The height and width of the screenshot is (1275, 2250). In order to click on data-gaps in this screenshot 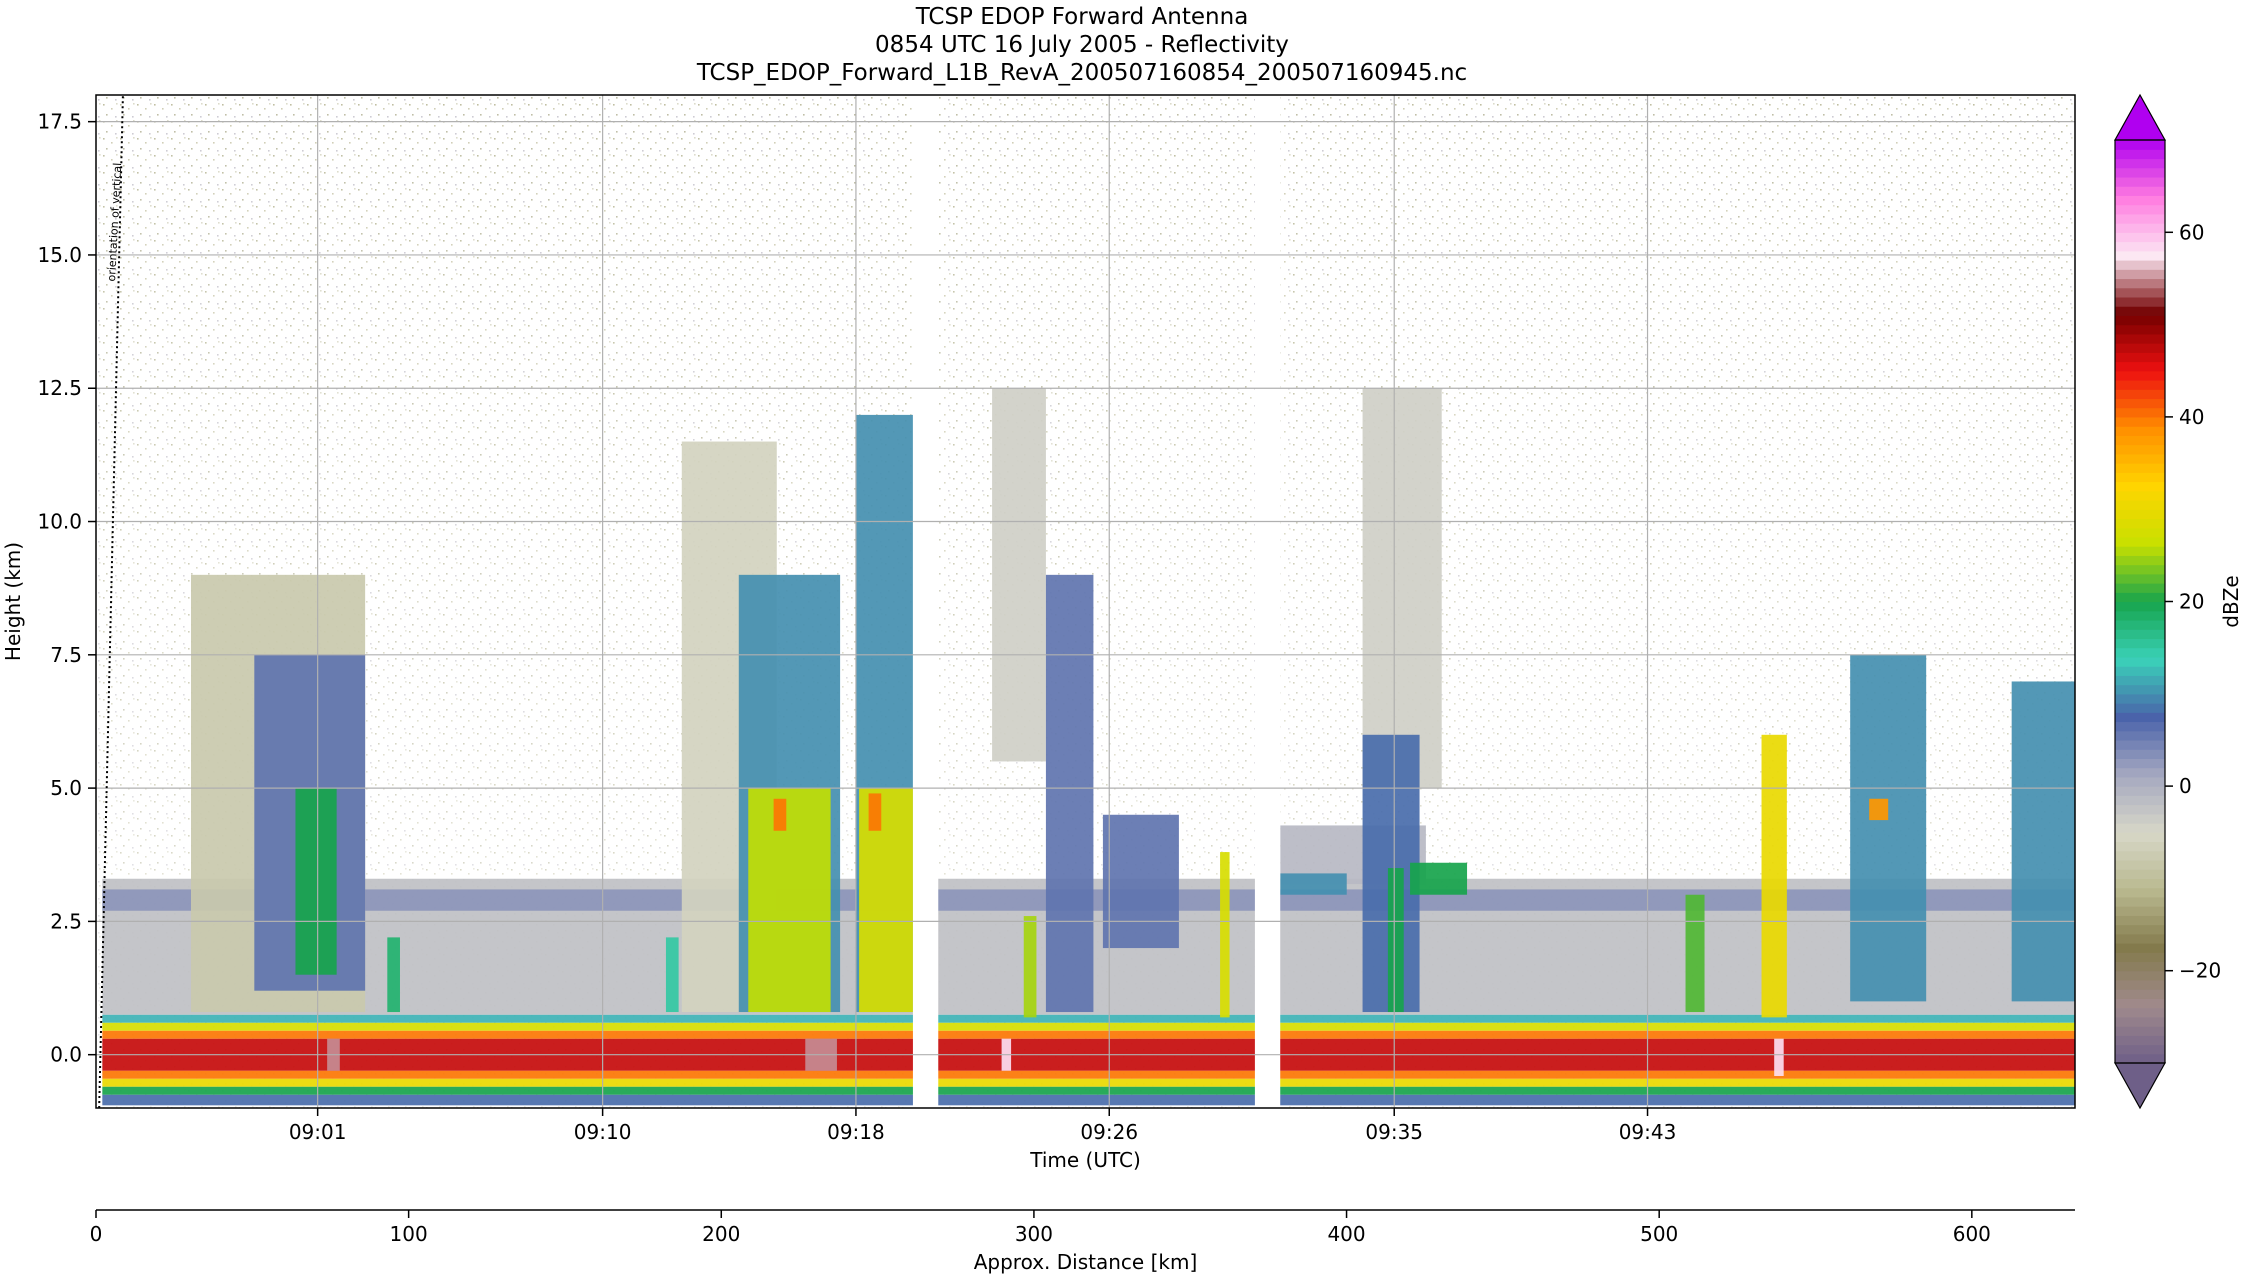, I will do `click(1096, 601)`.